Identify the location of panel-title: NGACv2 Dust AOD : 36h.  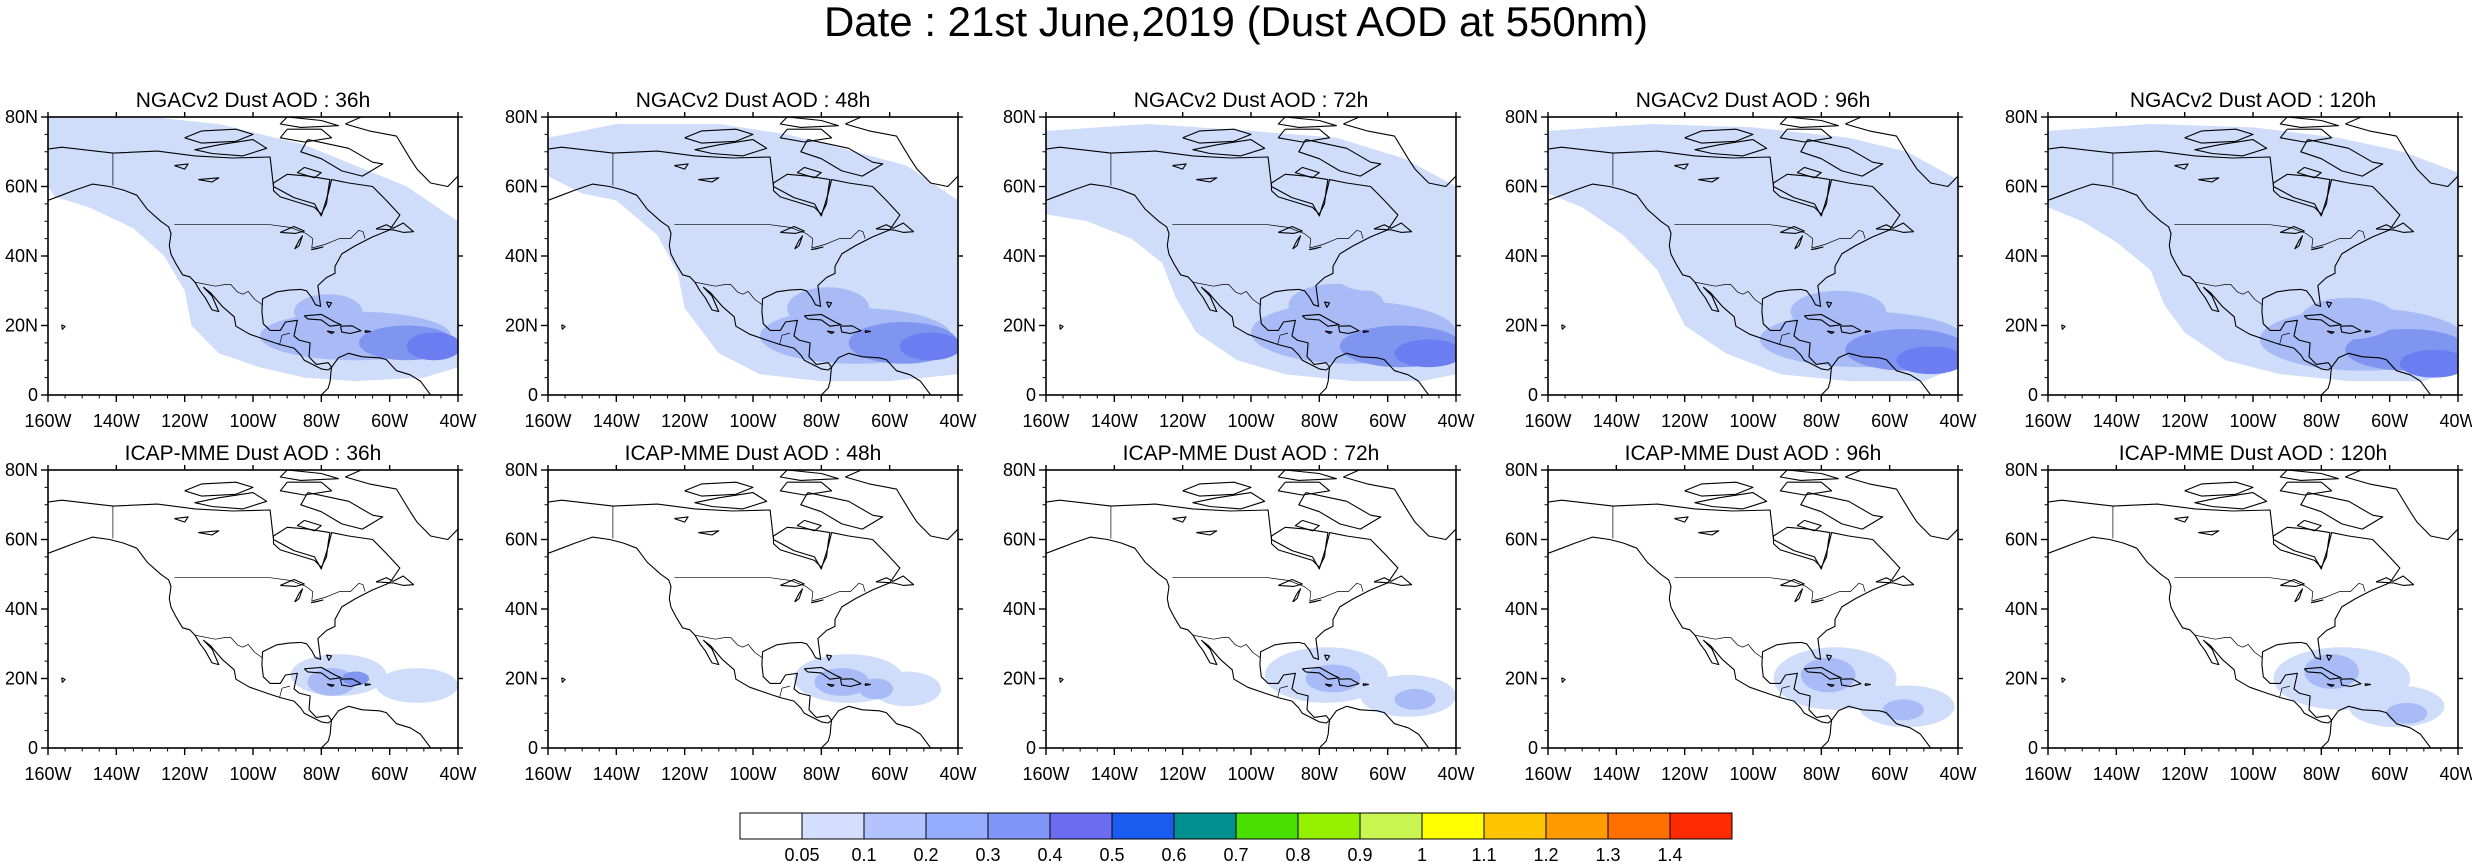
(253, 100).